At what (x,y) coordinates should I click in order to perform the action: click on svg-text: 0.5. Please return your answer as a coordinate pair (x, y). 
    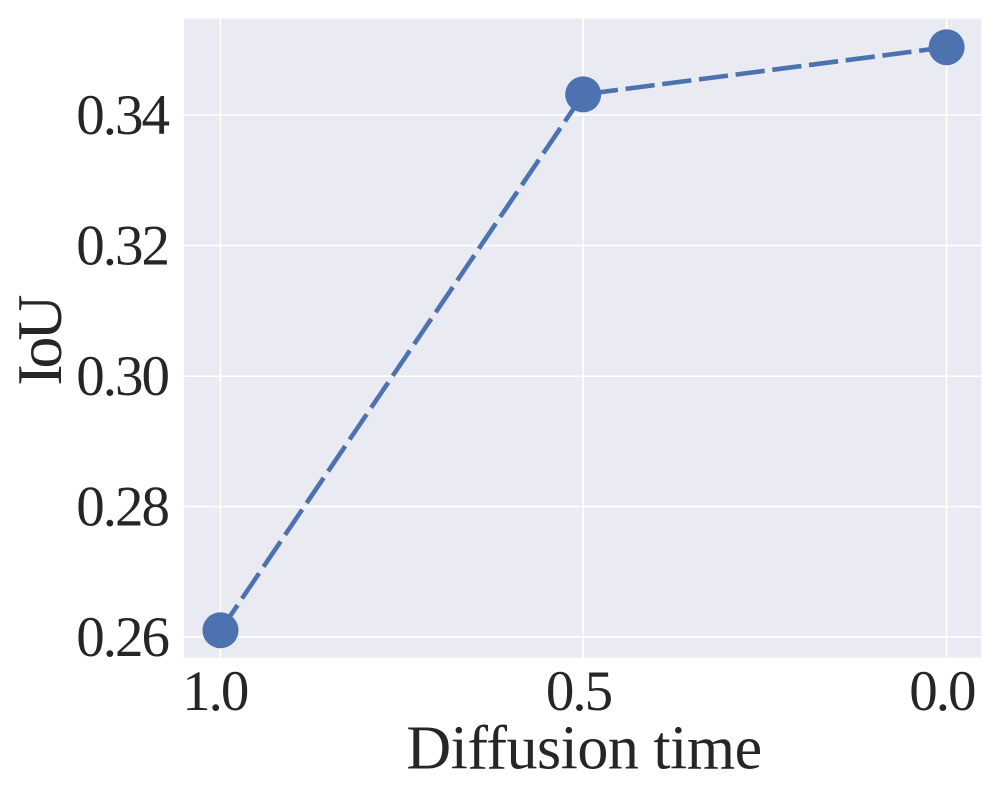
    Looking at the image, I should click on (579, 691).